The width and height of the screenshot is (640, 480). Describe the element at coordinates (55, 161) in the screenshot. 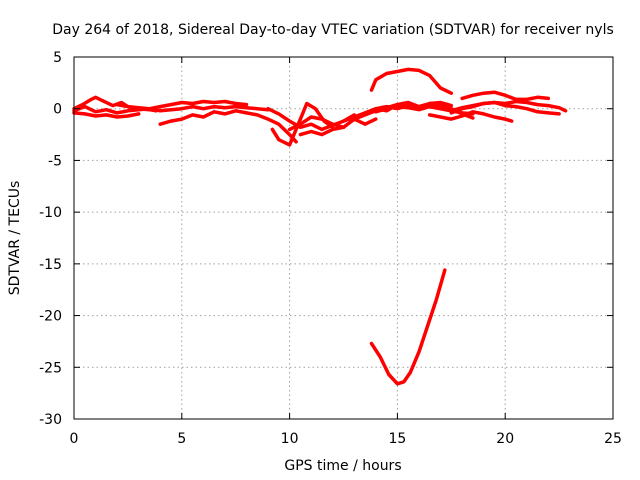

I see `y-tick-label: -5` at that location.